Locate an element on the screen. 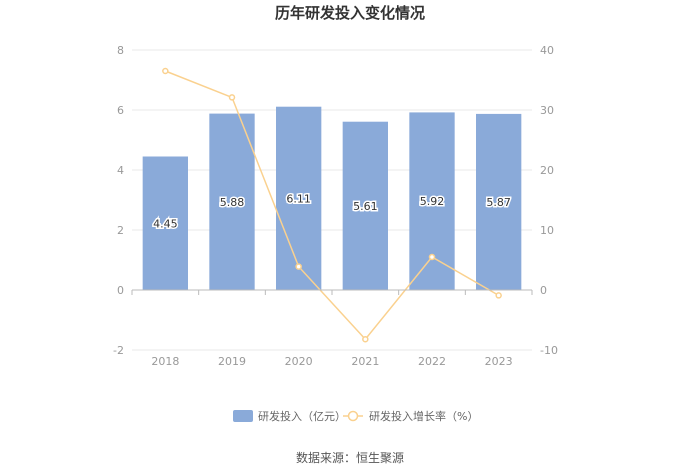  x-tick-label: 2023 is located at coordinates (499, 361).